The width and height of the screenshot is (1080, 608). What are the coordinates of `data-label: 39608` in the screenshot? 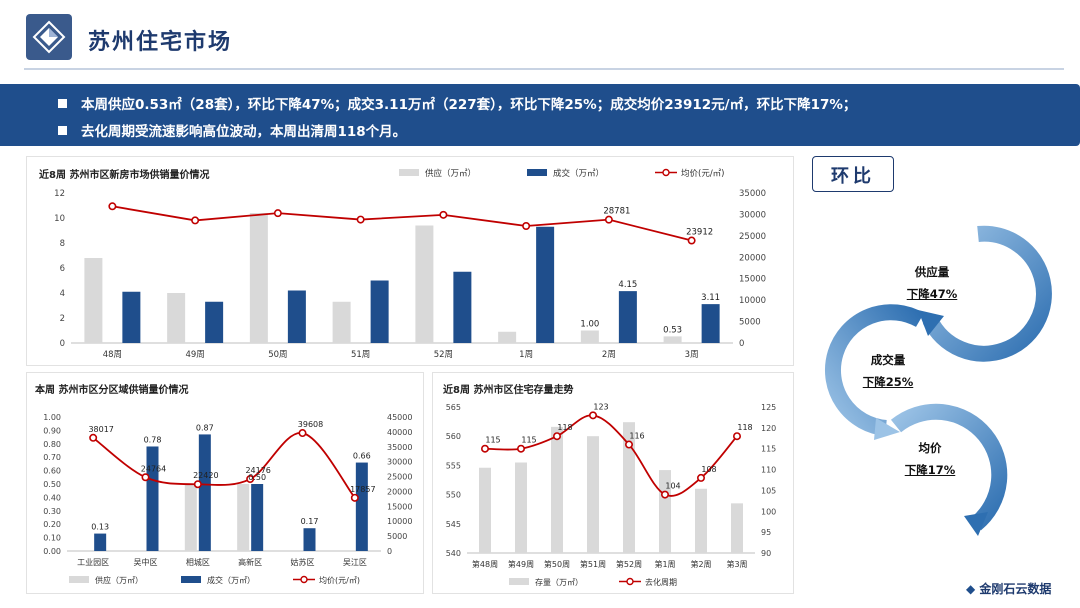 It's located at (310, 424).